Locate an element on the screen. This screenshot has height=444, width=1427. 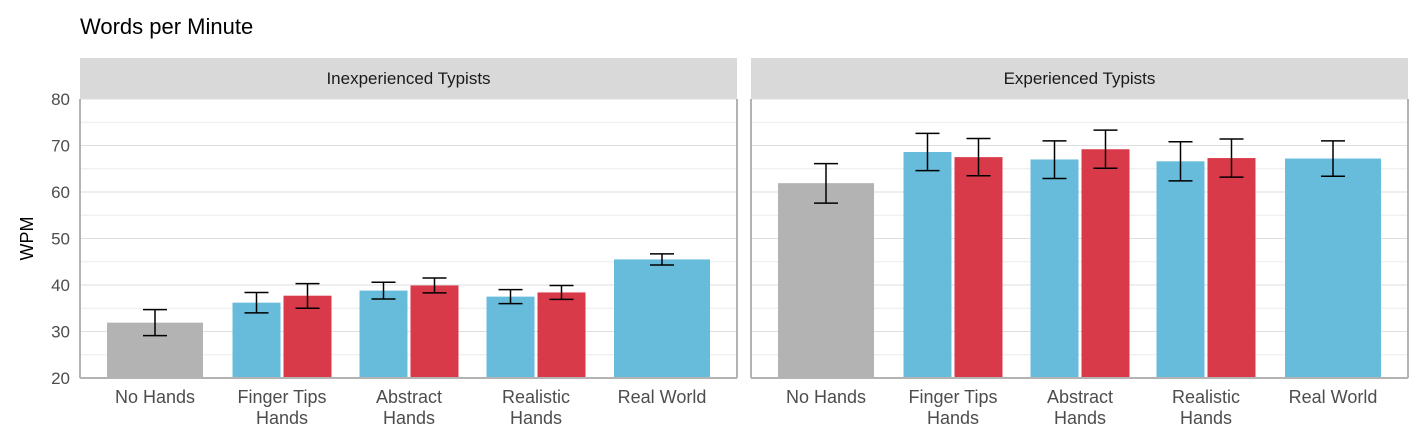
facet-strip-label: Experienced Typists is located at coordinates (1080, 78).